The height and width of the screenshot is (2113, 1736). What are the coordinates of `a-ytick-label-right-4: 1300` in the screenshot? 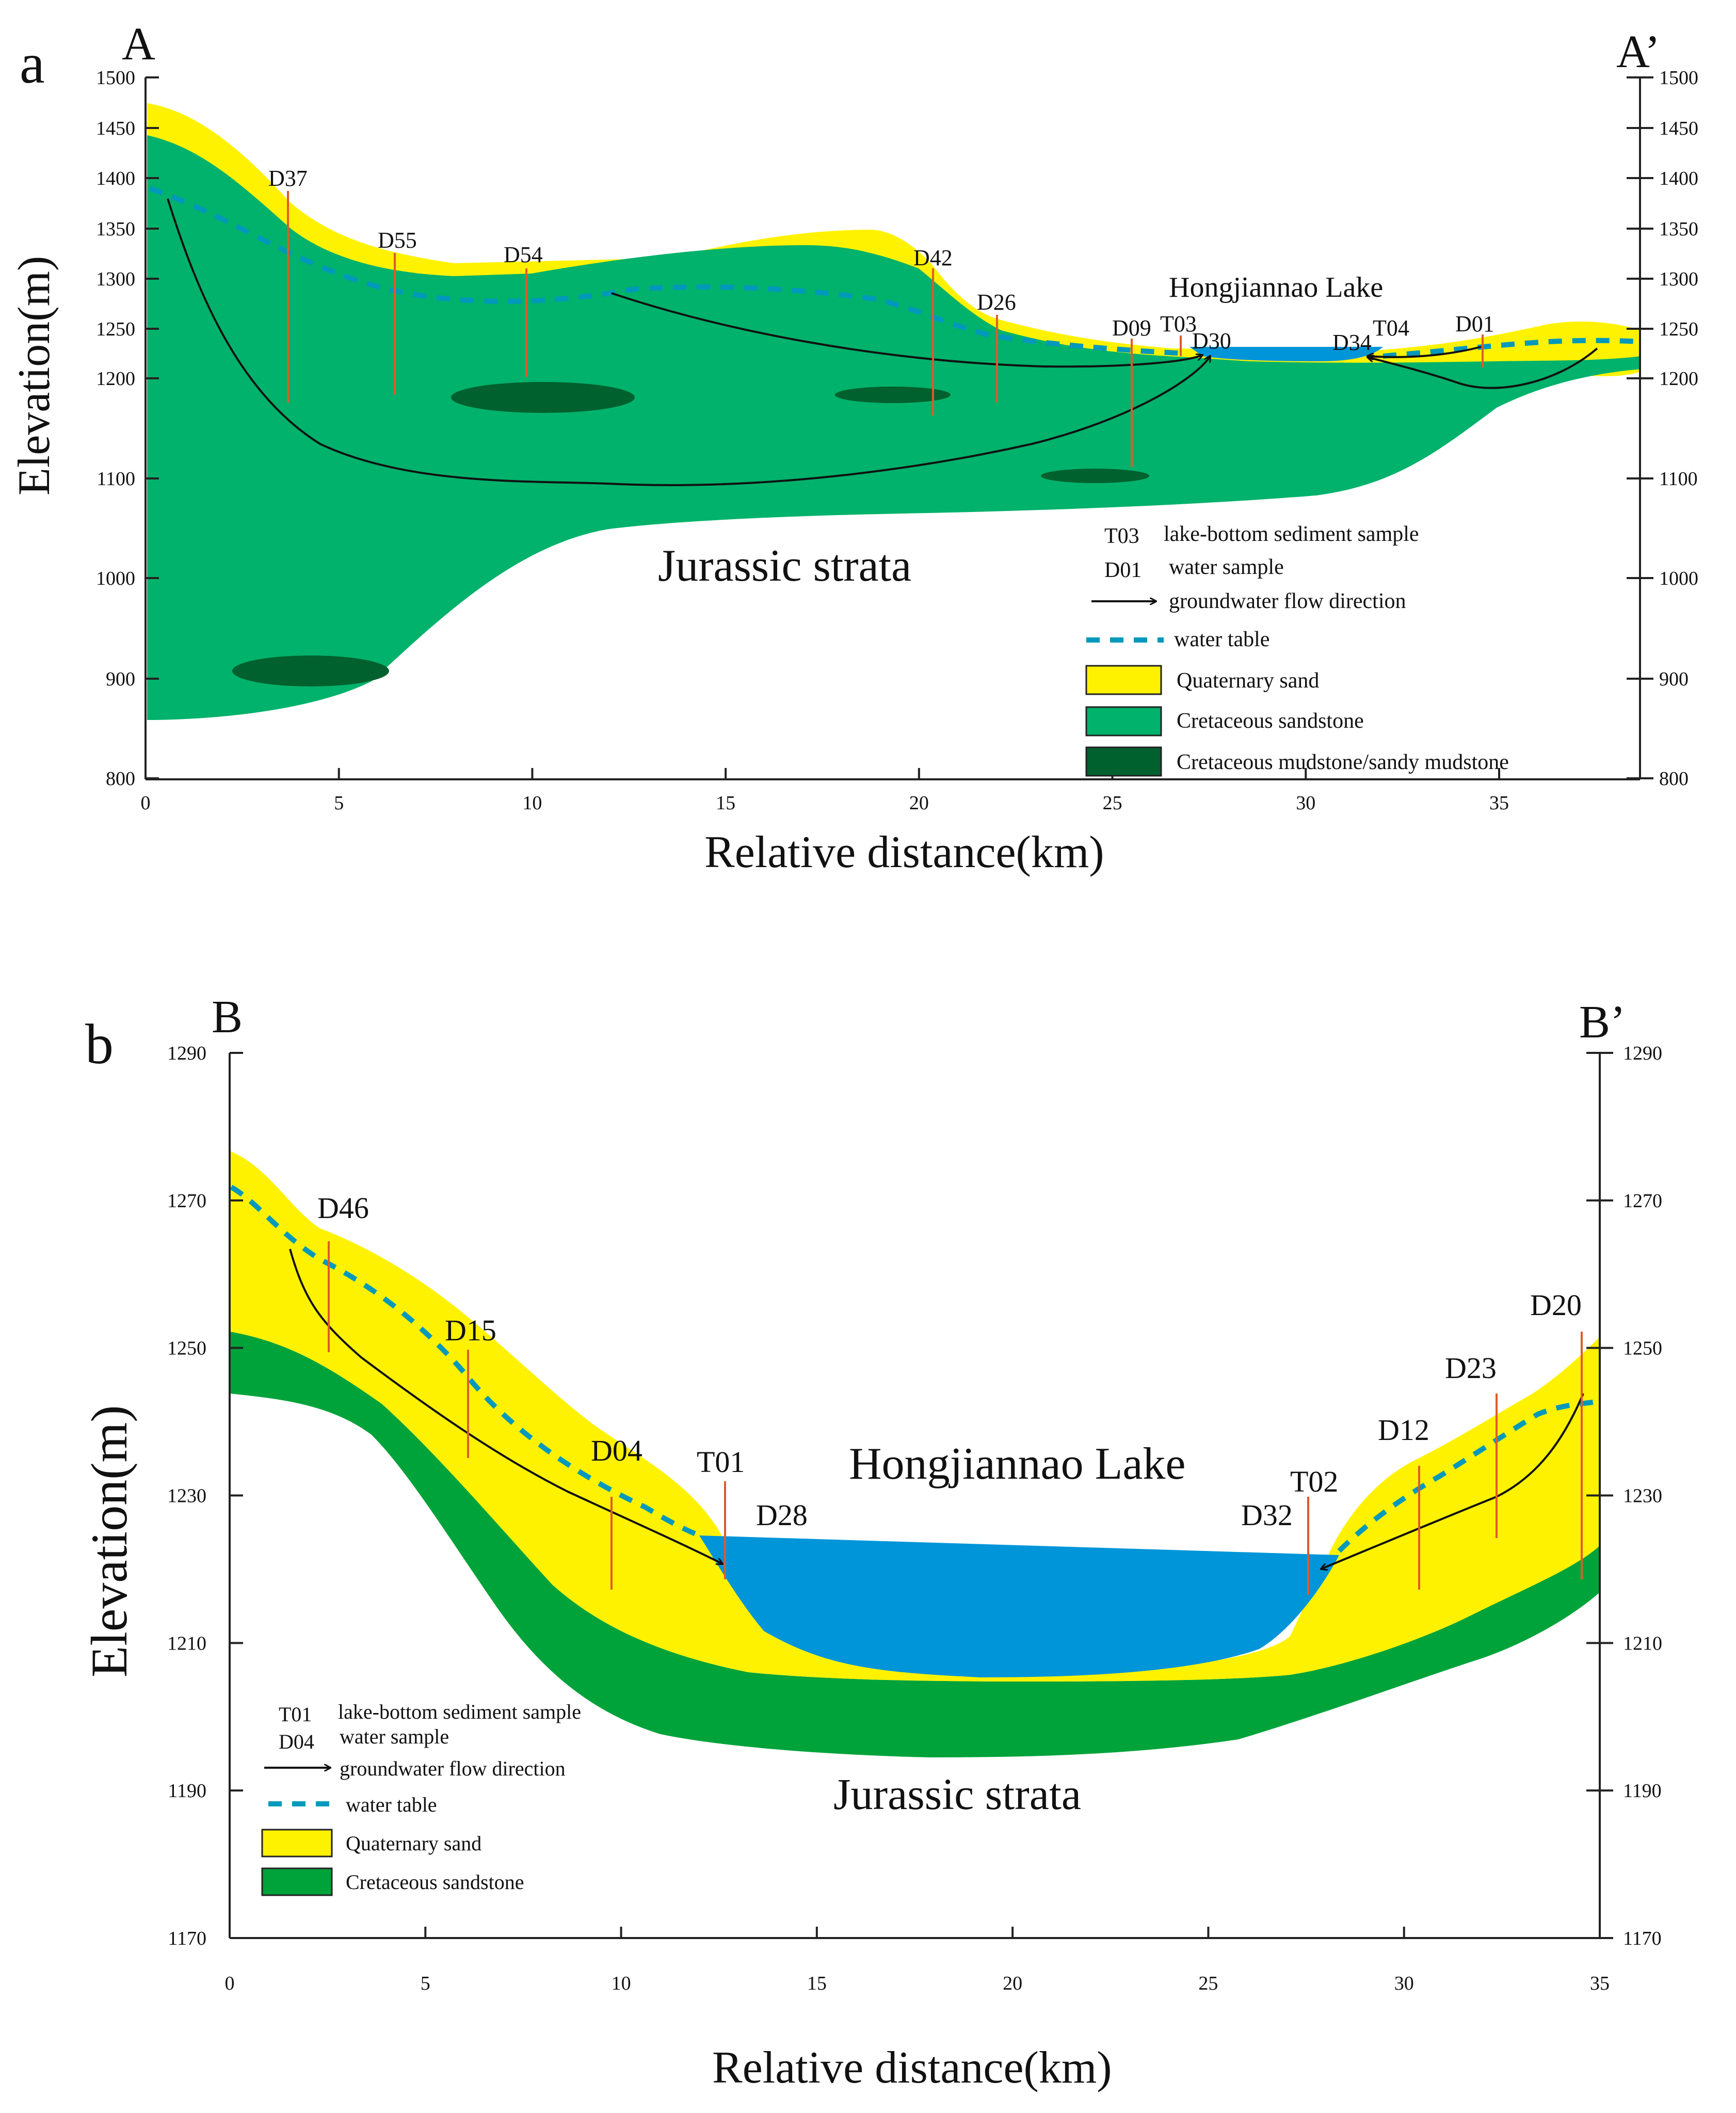 It's located at (1678, 279).